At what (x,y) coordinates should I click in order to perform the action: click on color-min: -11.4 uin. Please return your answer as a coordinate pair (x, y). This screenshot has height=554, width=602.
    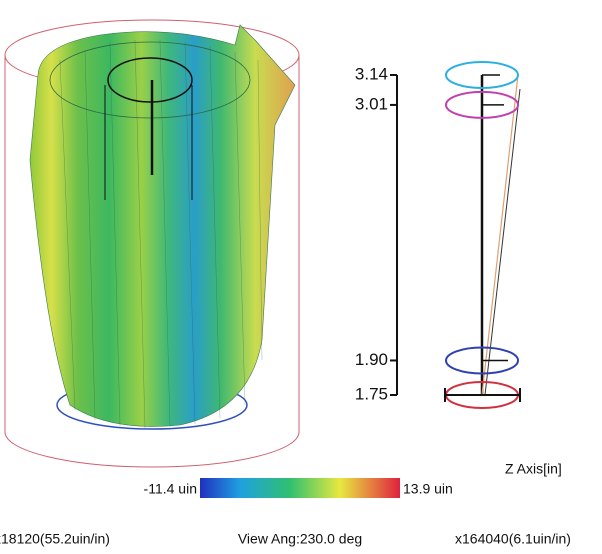
    Looking at the image, I should click on (170, 489).